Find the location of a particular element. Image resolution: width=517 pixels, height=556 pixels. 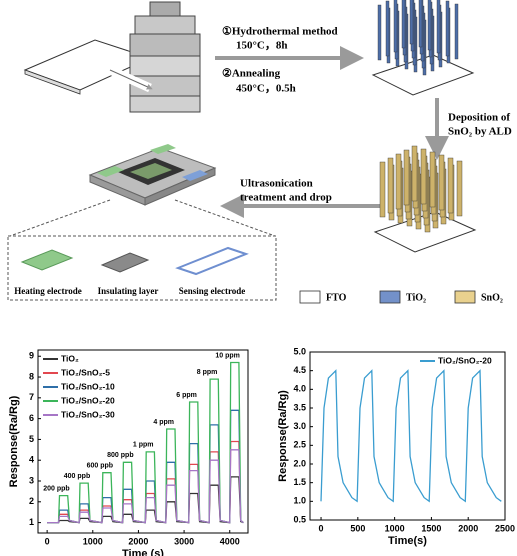

legend-label: SnO₂ is located at coordinates (492, 297).